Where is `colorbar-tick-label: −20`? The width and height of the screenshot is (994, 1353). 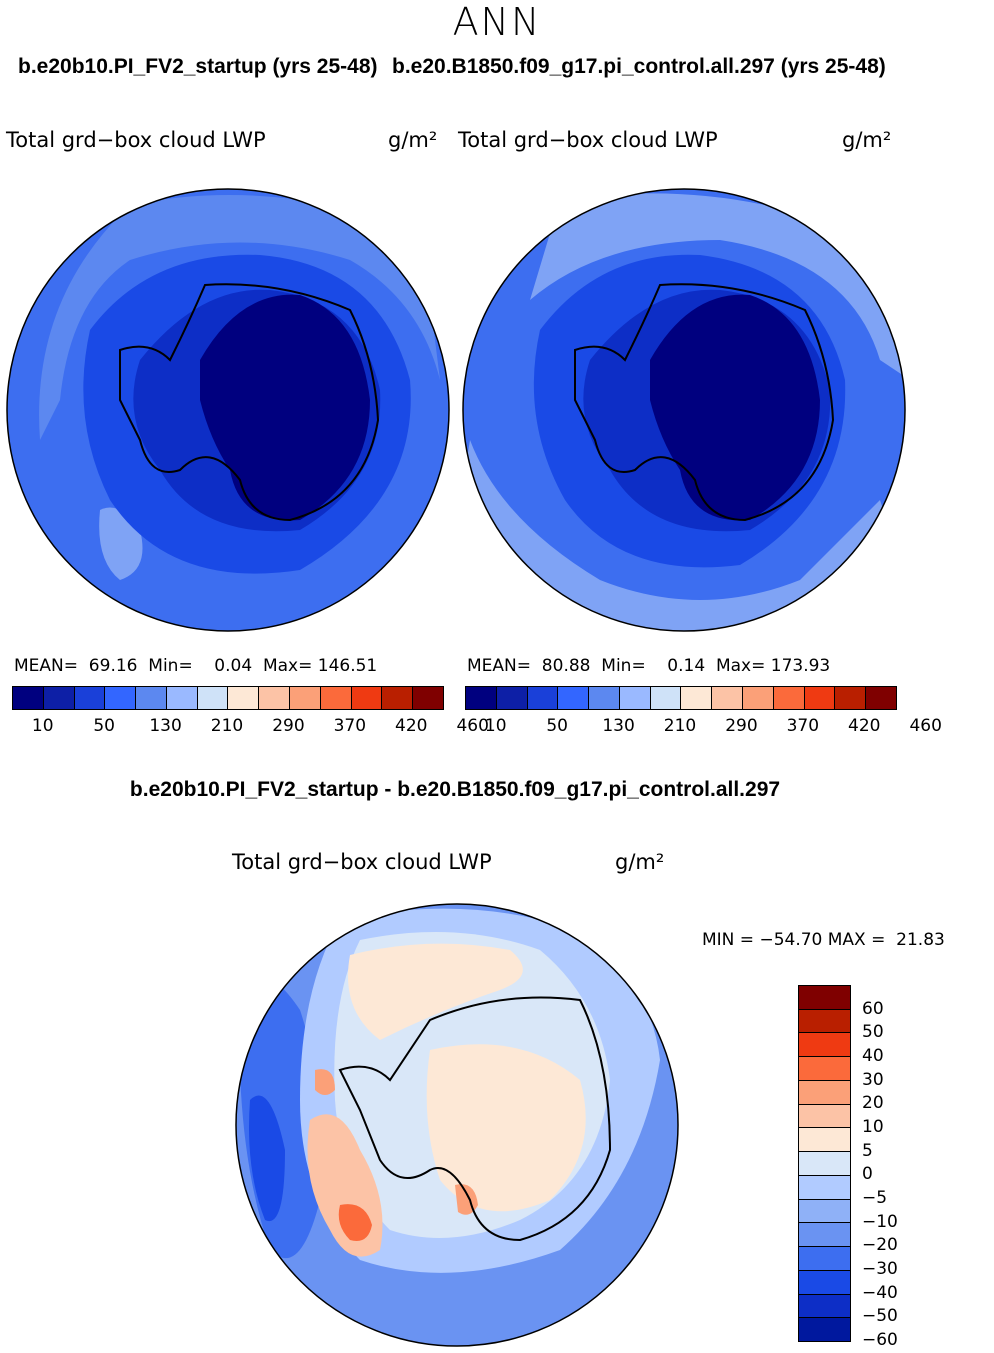
colorbar-tick-label: −20 is located at coordinates (880, 1245).